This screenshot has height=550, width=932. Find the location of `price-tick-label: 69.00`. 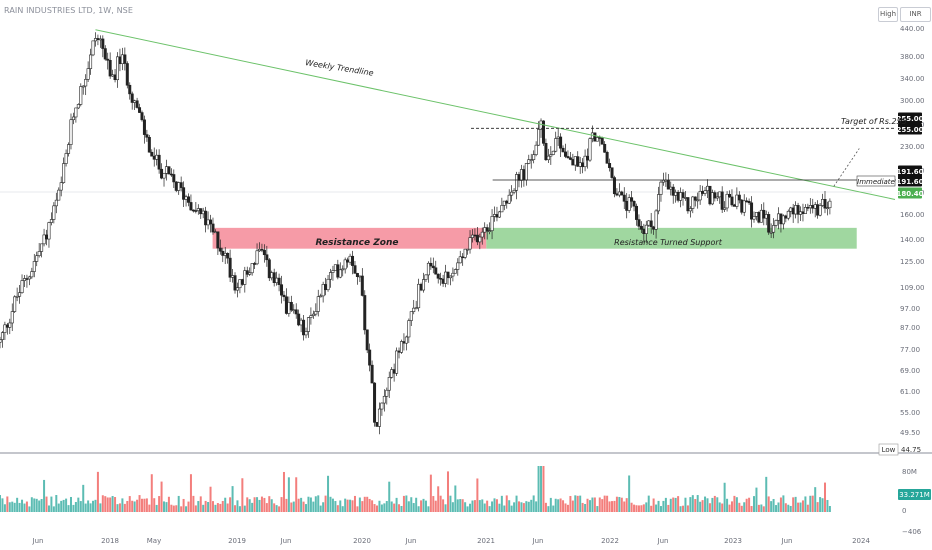

price-tick-label: 69.00 is located at coordinates (910, 371).